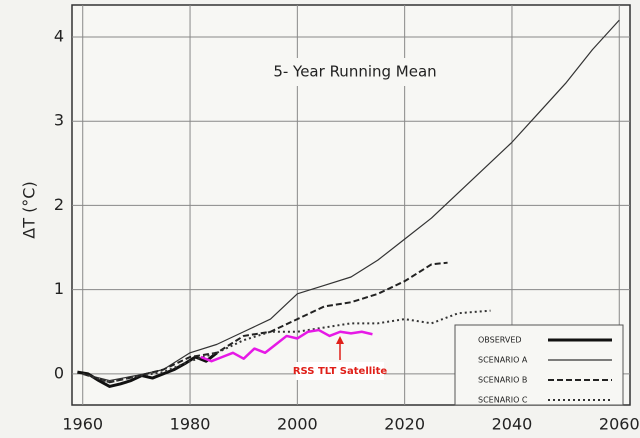  What do you see at coordinates (512, 424) in the screenshot?
I see `x-tick-label: 2040` at bounding box center [512, 424].